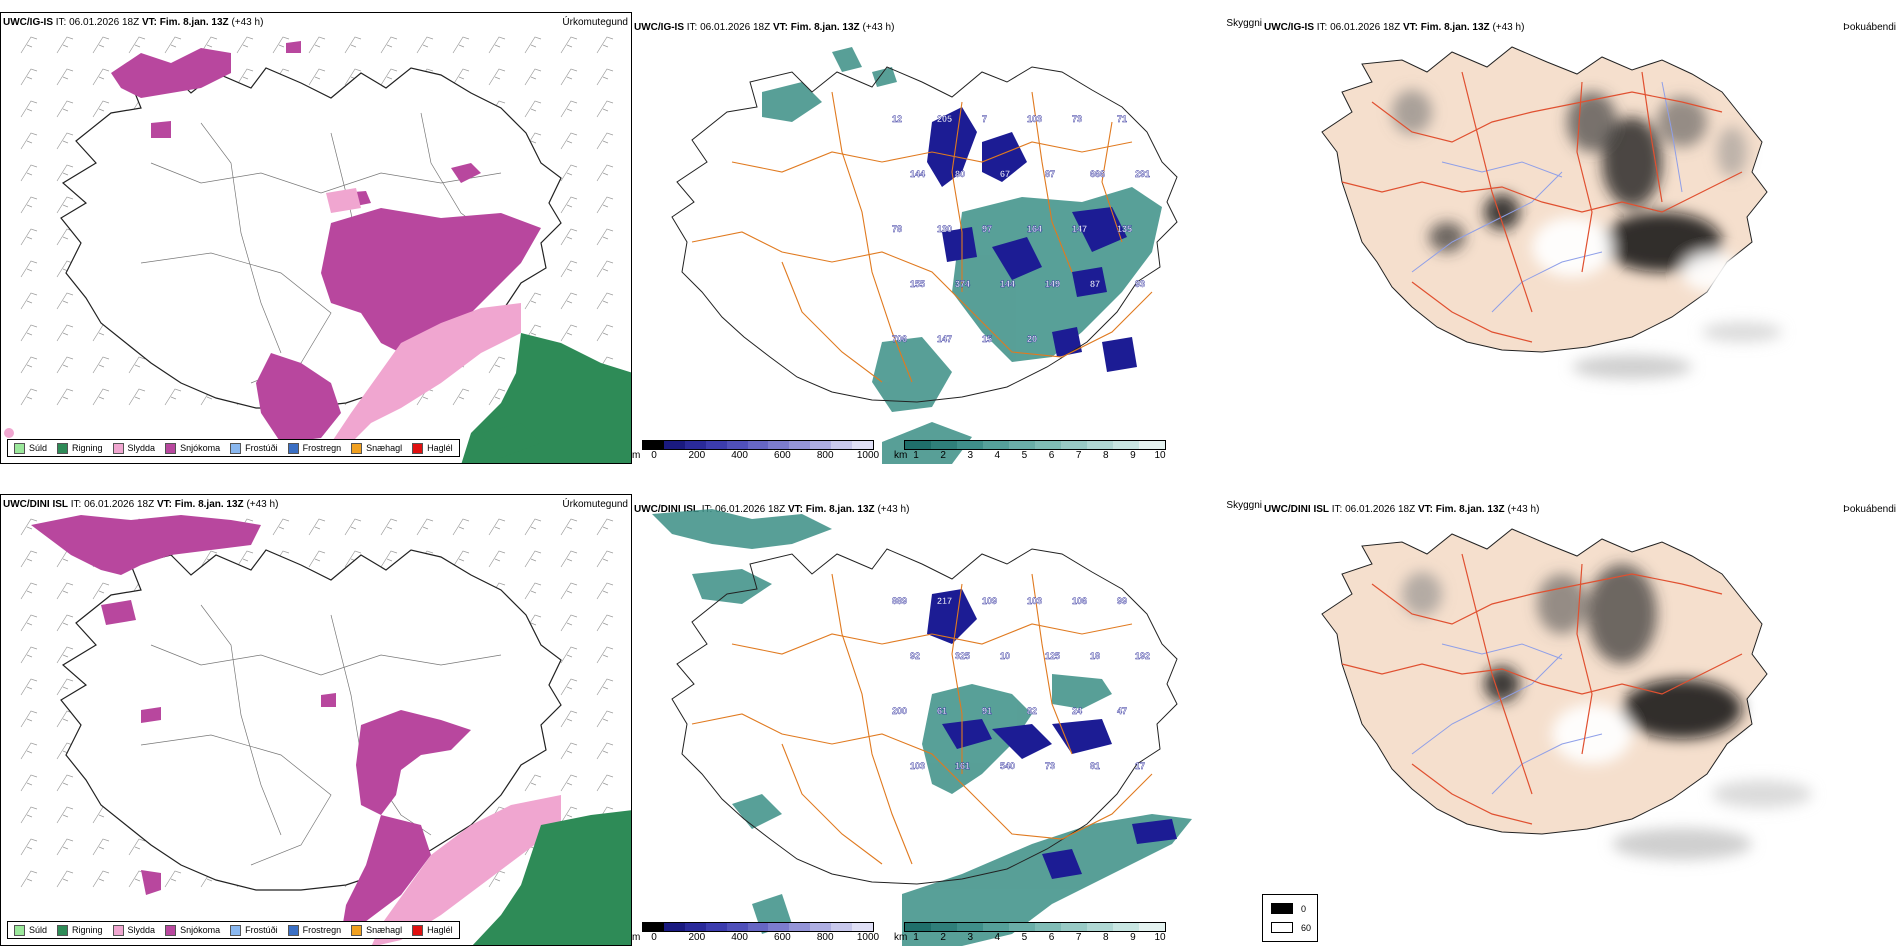 This screenshot has height=950, width=1900. I want to click on fog-swatch-black, so click(1282, 908).